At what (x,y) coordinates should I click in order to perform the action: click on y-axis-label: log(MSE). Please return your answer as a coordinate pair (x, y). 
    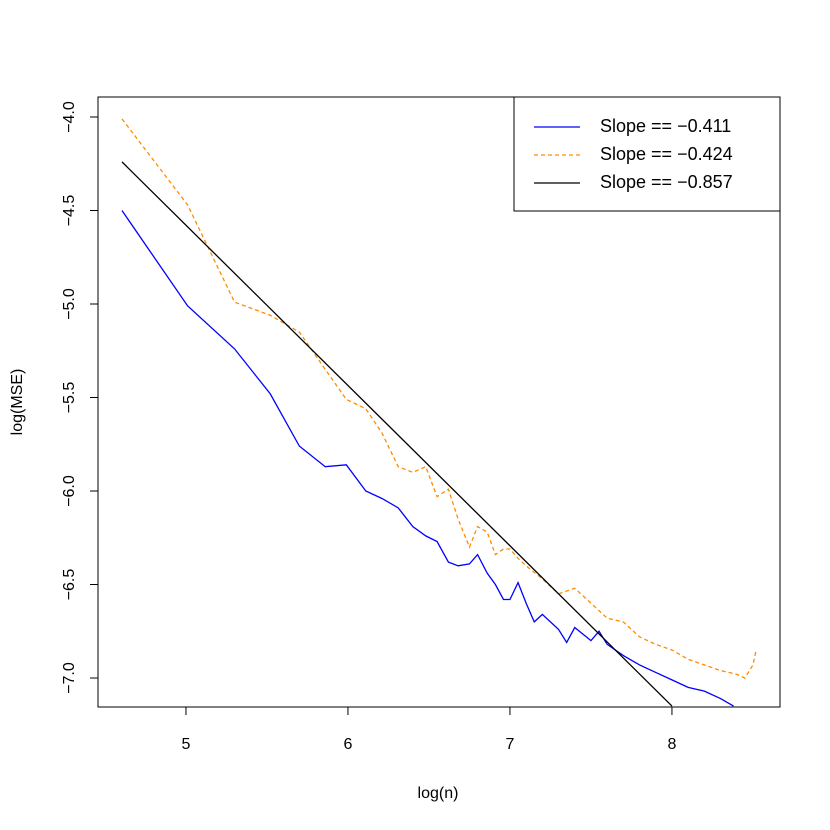
    Looking at the image, I should click on (17, 402).